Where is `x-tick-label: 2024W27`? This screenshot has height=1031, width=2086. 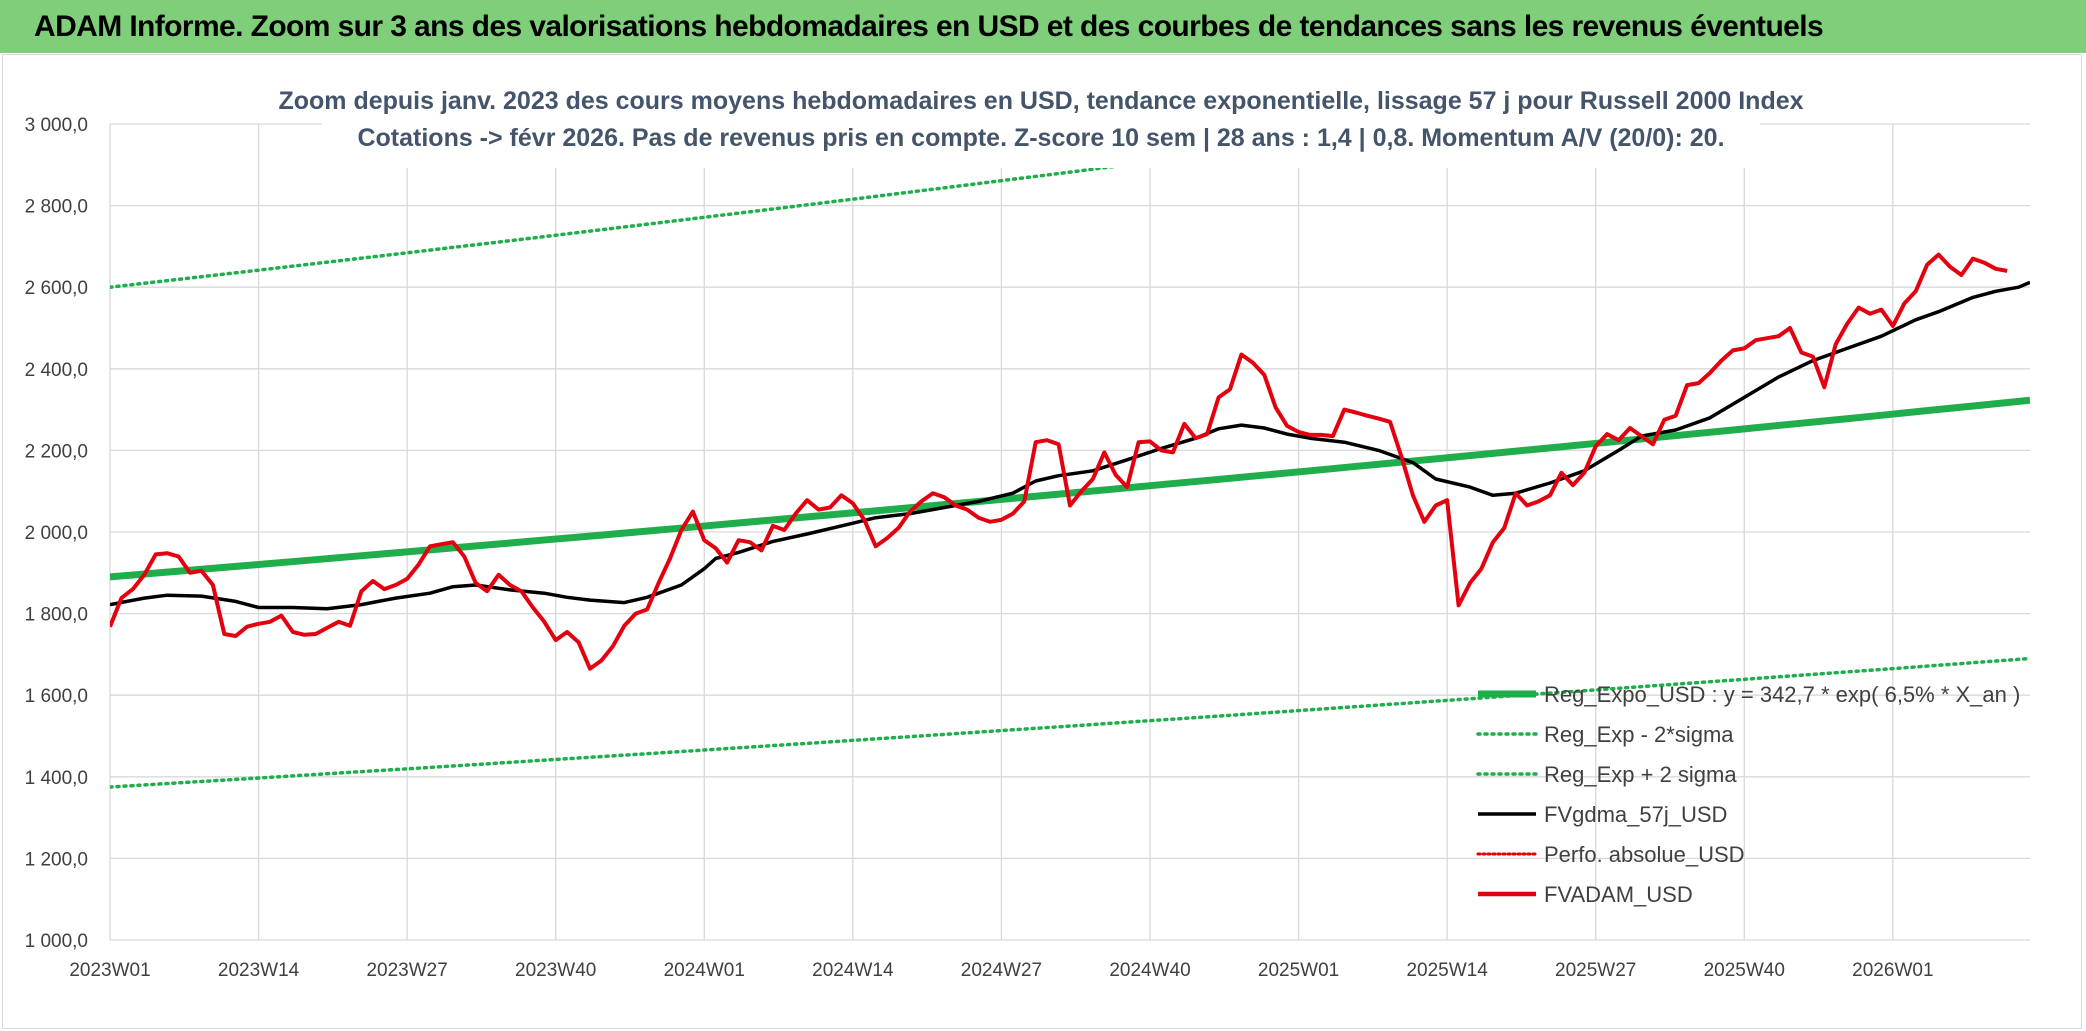
x-tick-label: 2024W27 is located at coordinates (1001, 970).